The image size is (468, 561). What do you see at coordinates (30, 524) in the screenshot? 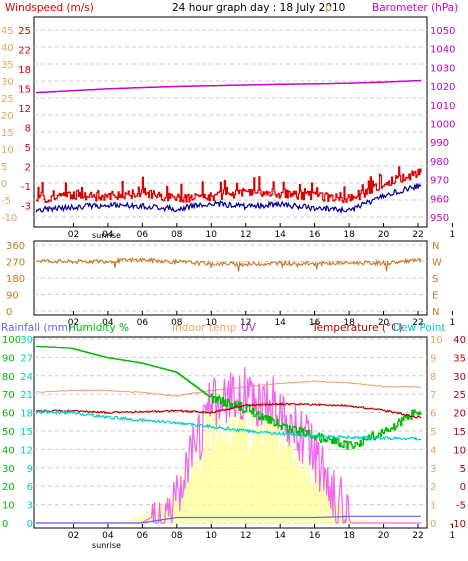
I see `rain-axis-label: 0` at bounding box center [30, 524].